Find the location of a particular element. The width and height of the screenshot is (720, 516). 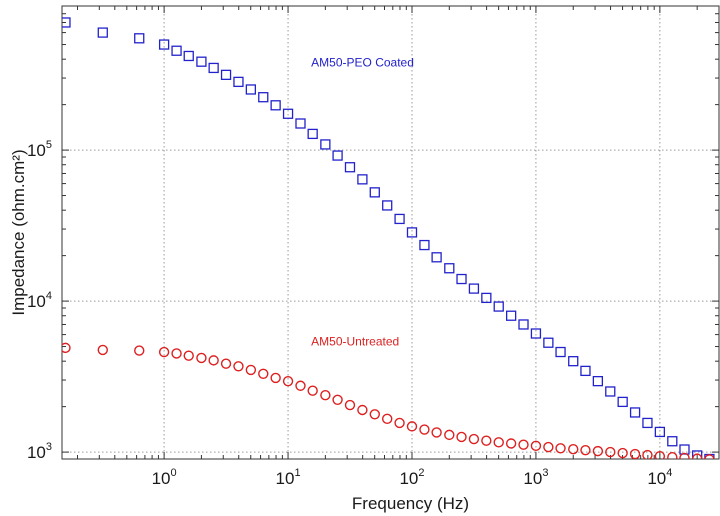

y-axis-label: Impedance (ohm.cm²) is located at coordinates (18, 232).